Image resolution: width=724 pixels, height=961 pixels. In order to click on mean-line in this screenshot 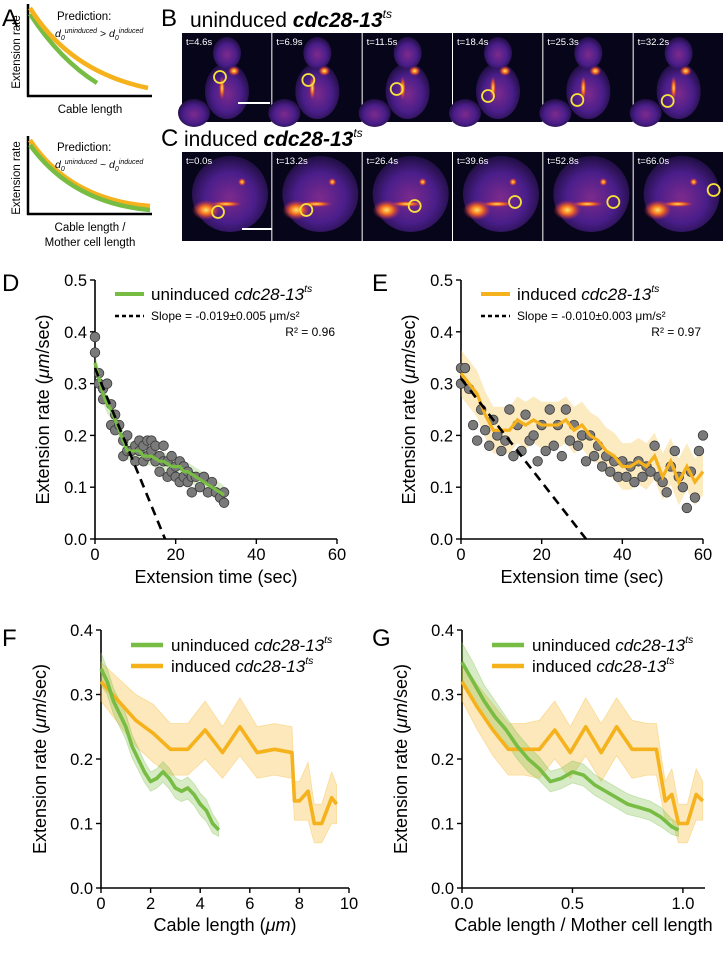, I will do `click(159, 429)`.